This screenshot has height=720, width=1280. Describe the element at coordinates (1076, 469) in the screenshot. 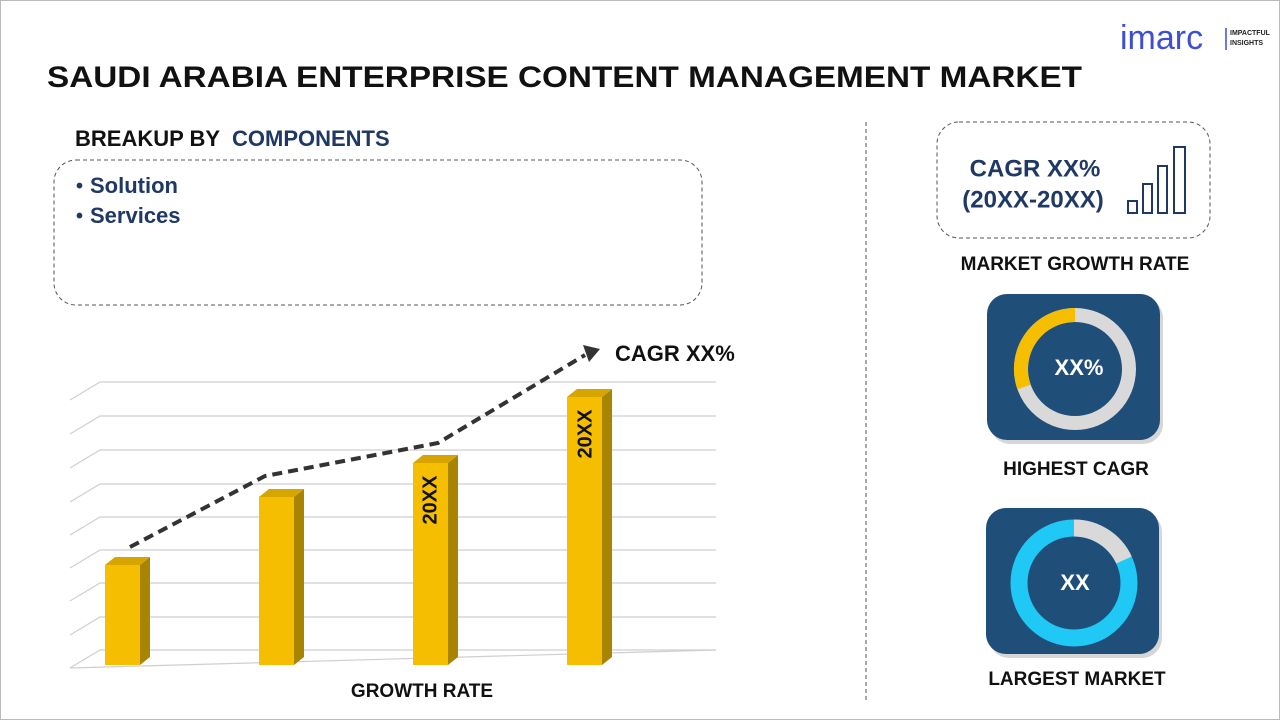

I see `kpi-label: HIGHEST CAGR` at that location.